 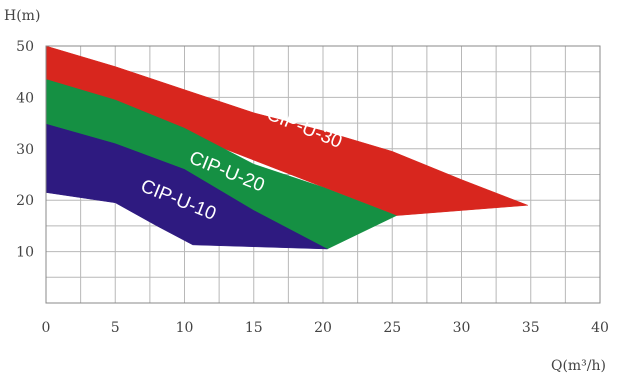 I want to click on y-tick-label: 20, so click(x=25, y=201).